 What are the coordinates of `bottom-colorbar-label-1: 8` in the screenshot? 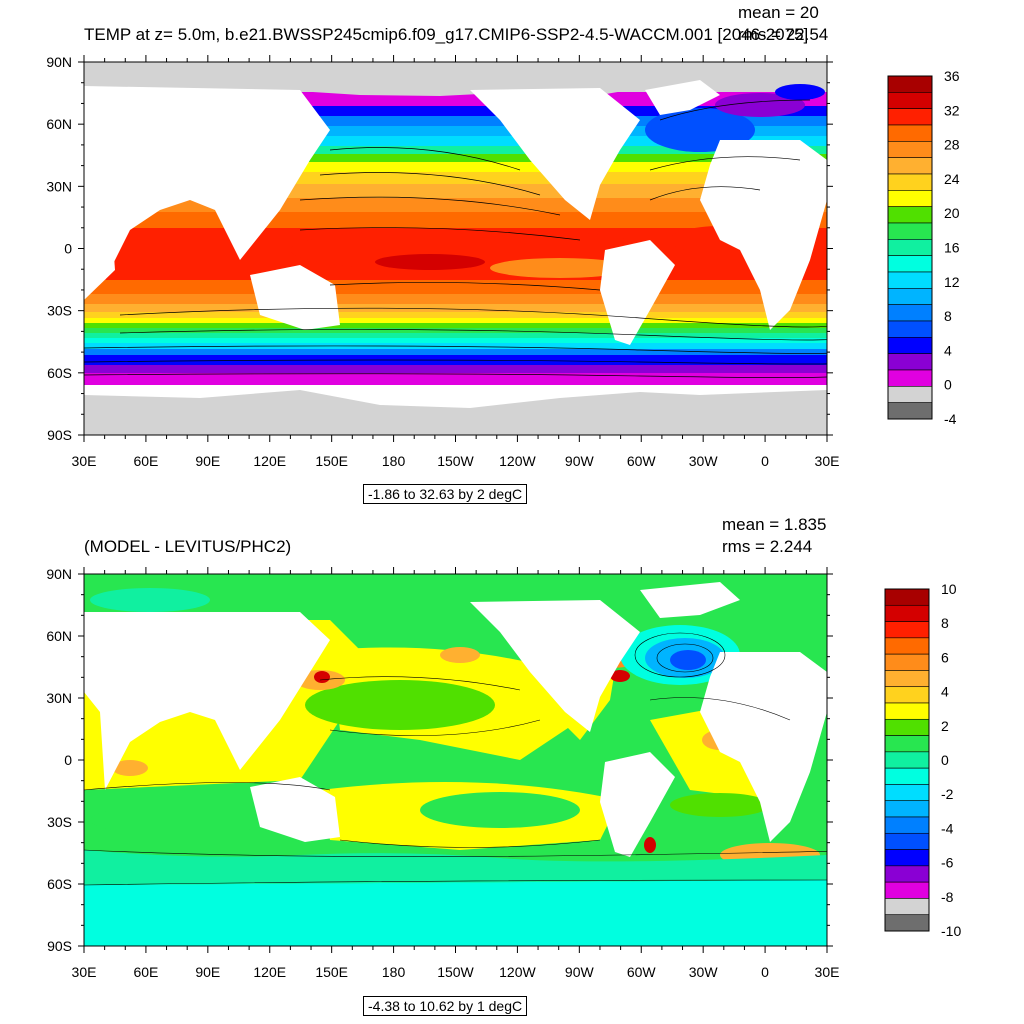 It's located at (945, 623).